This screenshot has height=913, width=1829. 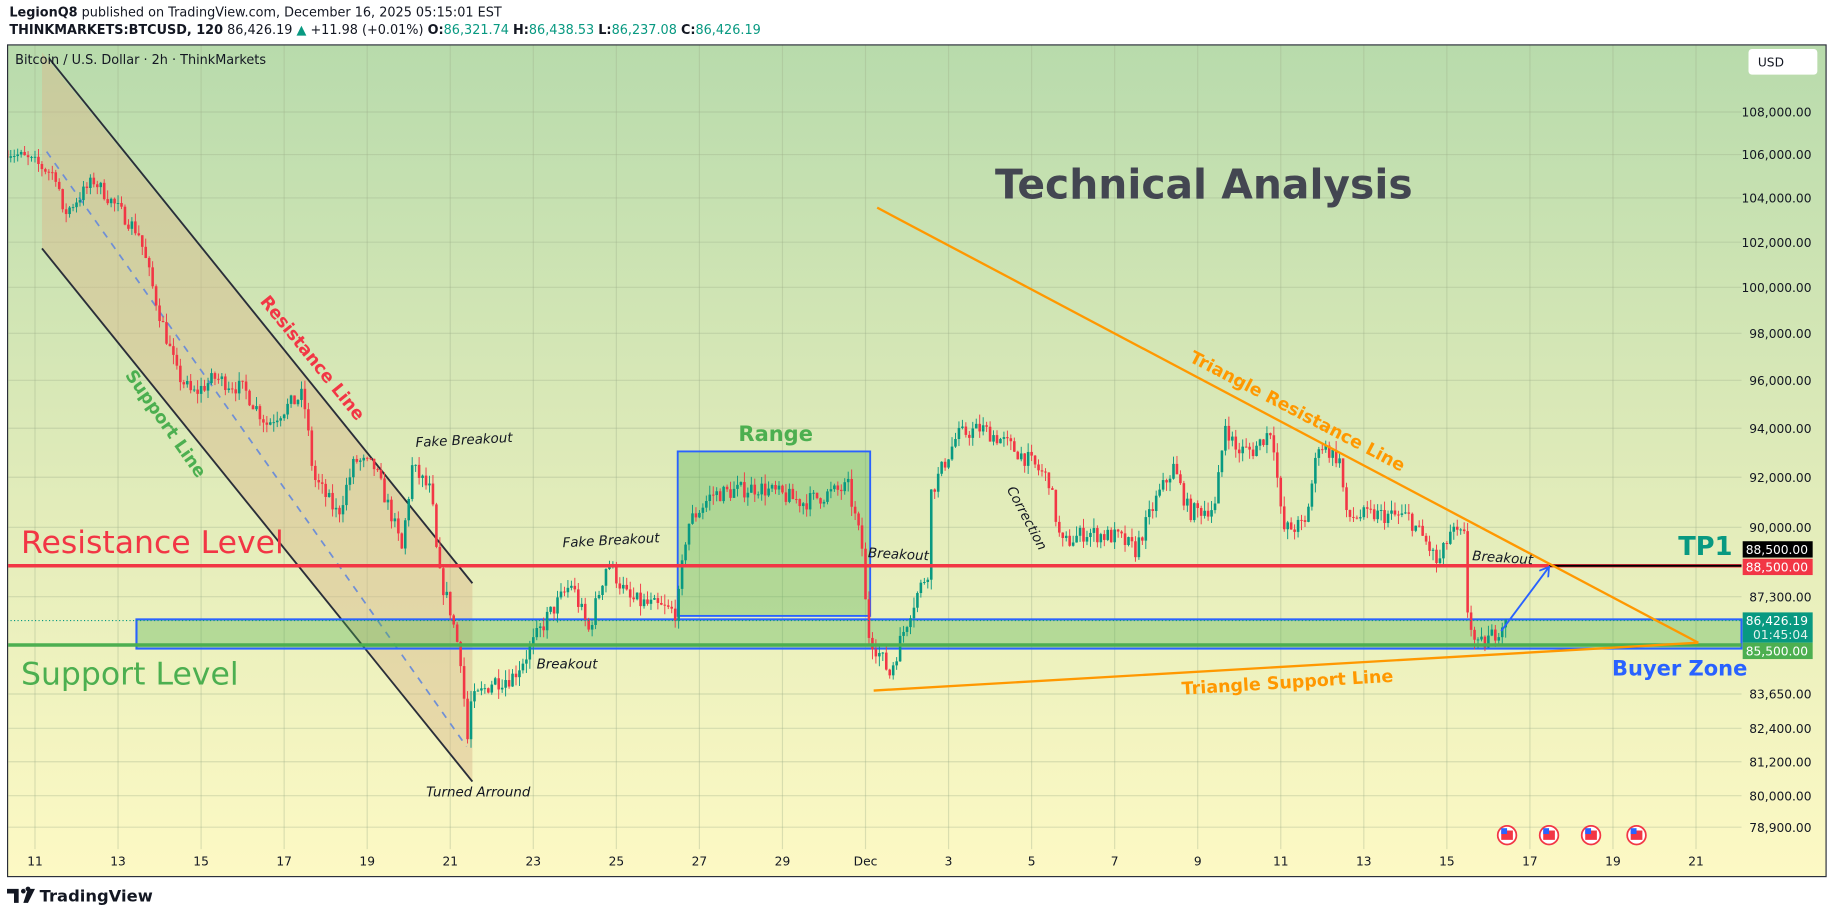 What do you see at coordinates (1780, 796) in the screenshot?
I see `price-tick-label: 80,000.00` at bounding box center [1780, 796].